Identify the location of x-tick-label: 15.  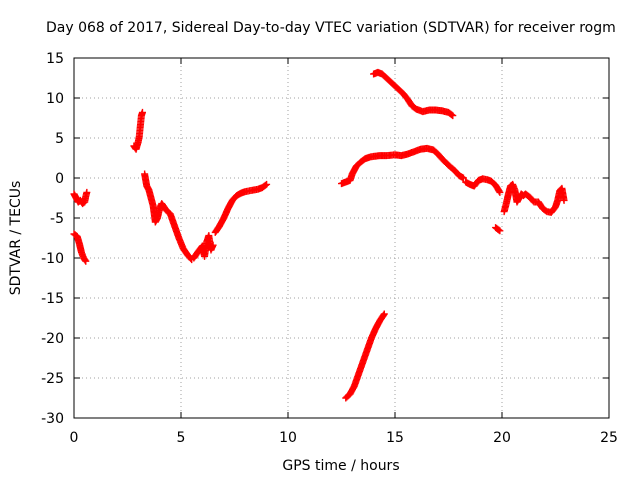
(395, 438).